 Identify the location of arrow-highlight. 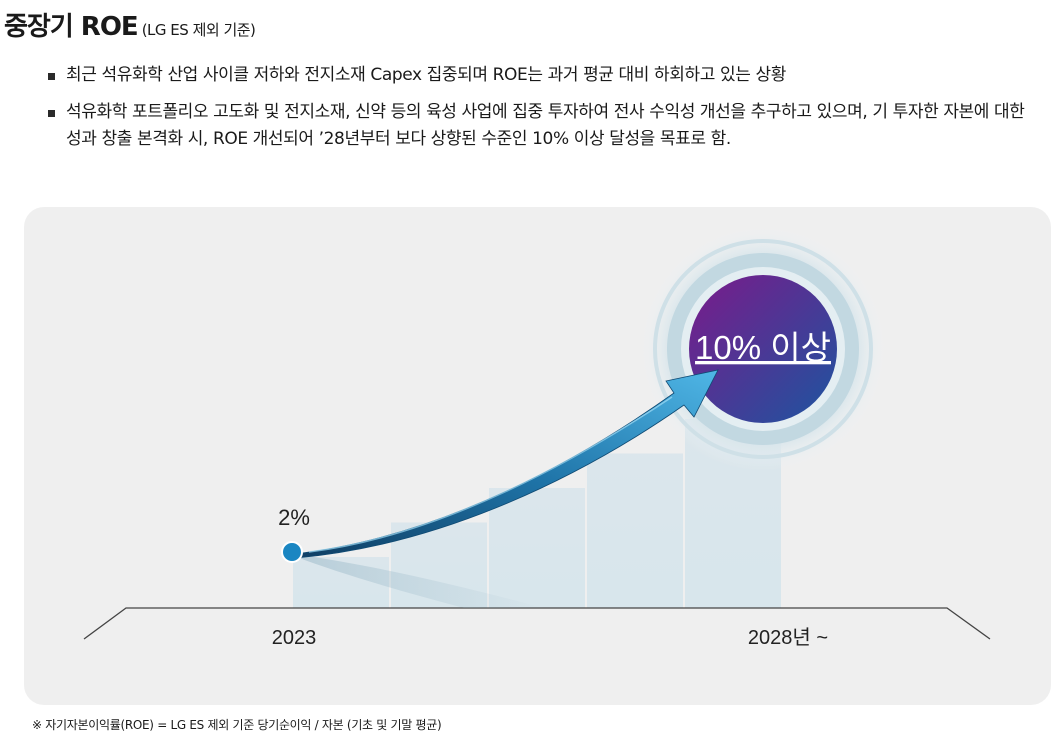
(490, 474).